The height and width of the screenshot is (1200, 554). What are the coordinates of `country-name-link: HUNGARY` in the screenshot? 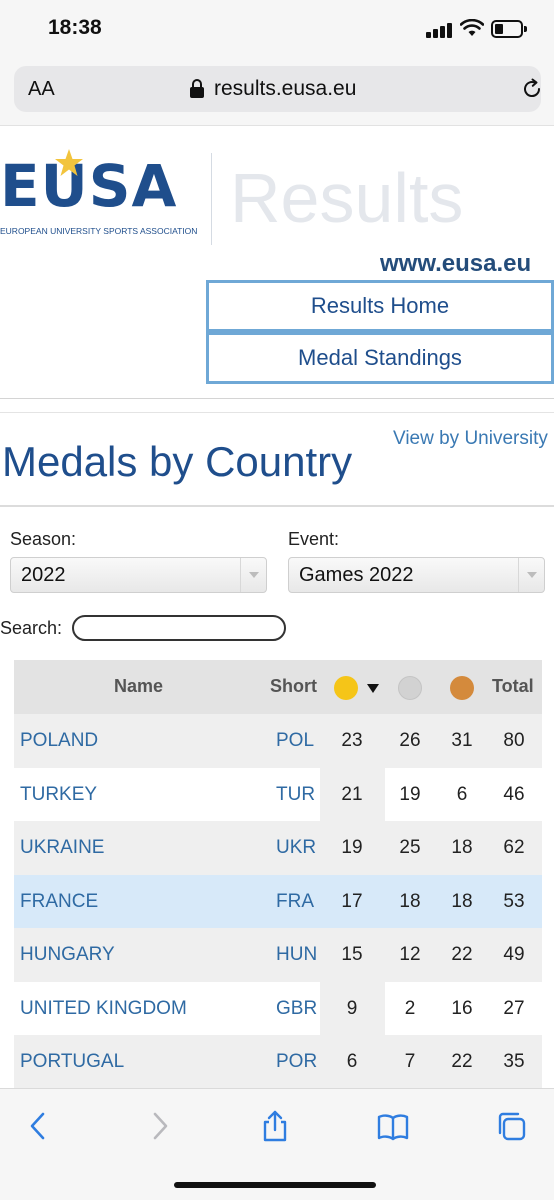 It's located at (67, 954).